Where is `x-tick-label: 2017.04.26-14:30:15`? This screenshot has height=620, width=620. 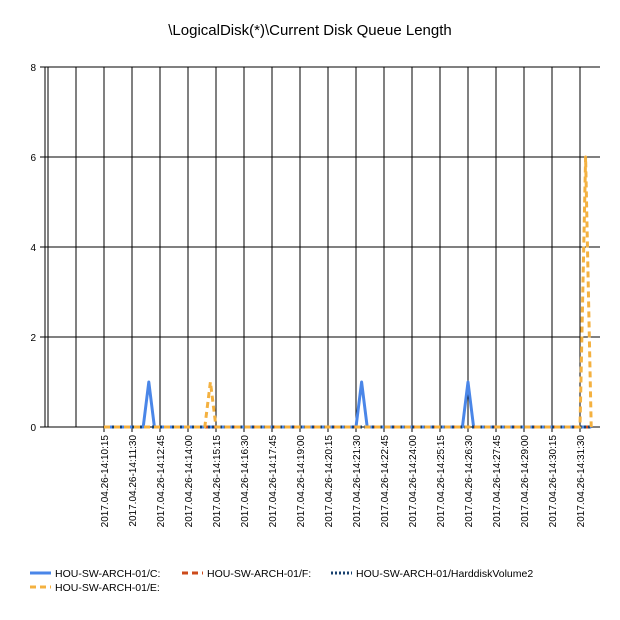
x-tick-label: 2017.04.26-14:30:15 is located at coordinates (553, 481).